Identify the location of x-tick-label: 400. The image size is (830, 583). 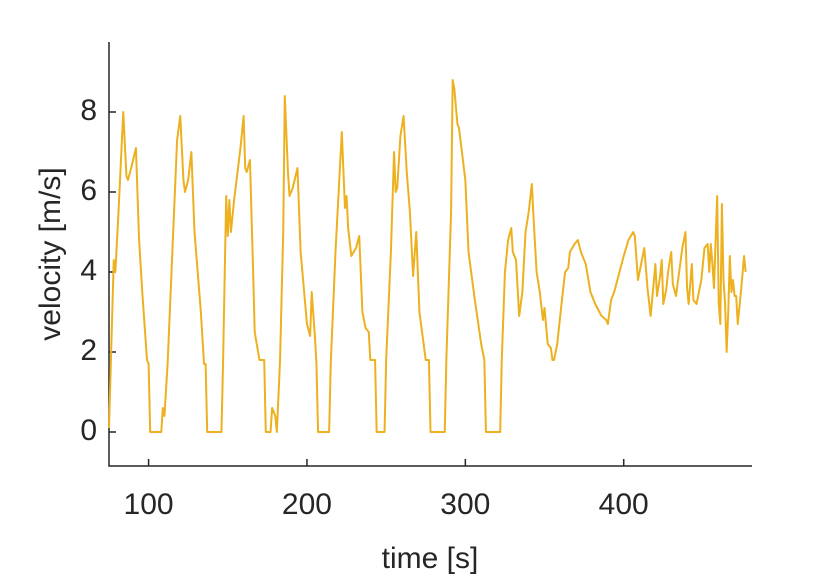
(624, 504).